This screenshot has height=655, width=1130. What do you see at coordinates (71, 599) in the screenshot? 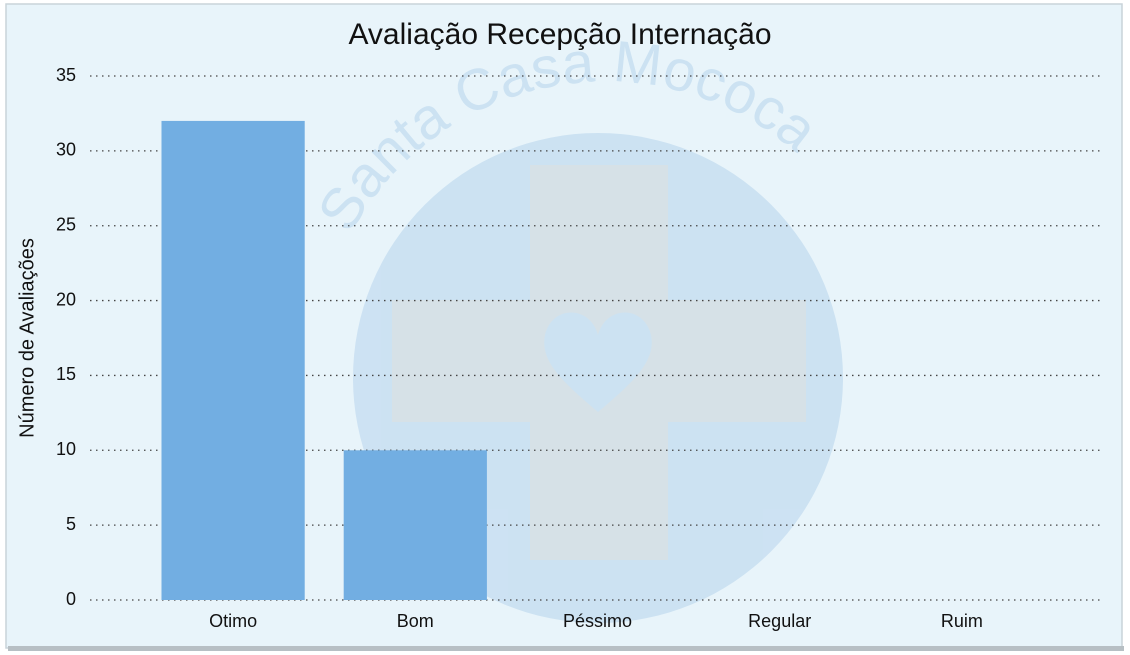
I see `y-tick-label: 0` at bounding box center [71, 599].